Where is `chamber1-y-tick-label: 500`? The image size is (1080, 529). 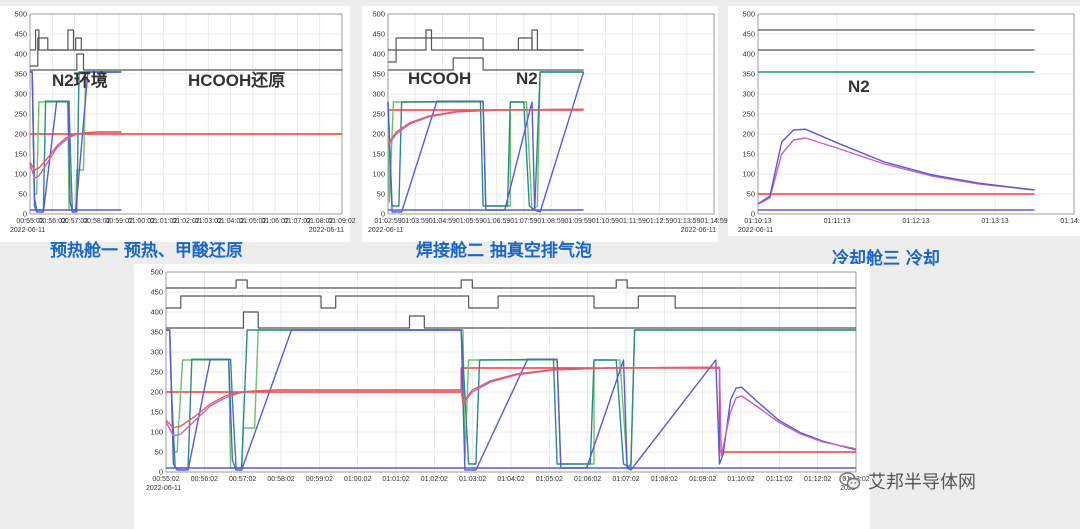
chamber1-y-tick-label: 500 is located at coordinates (20, 14).